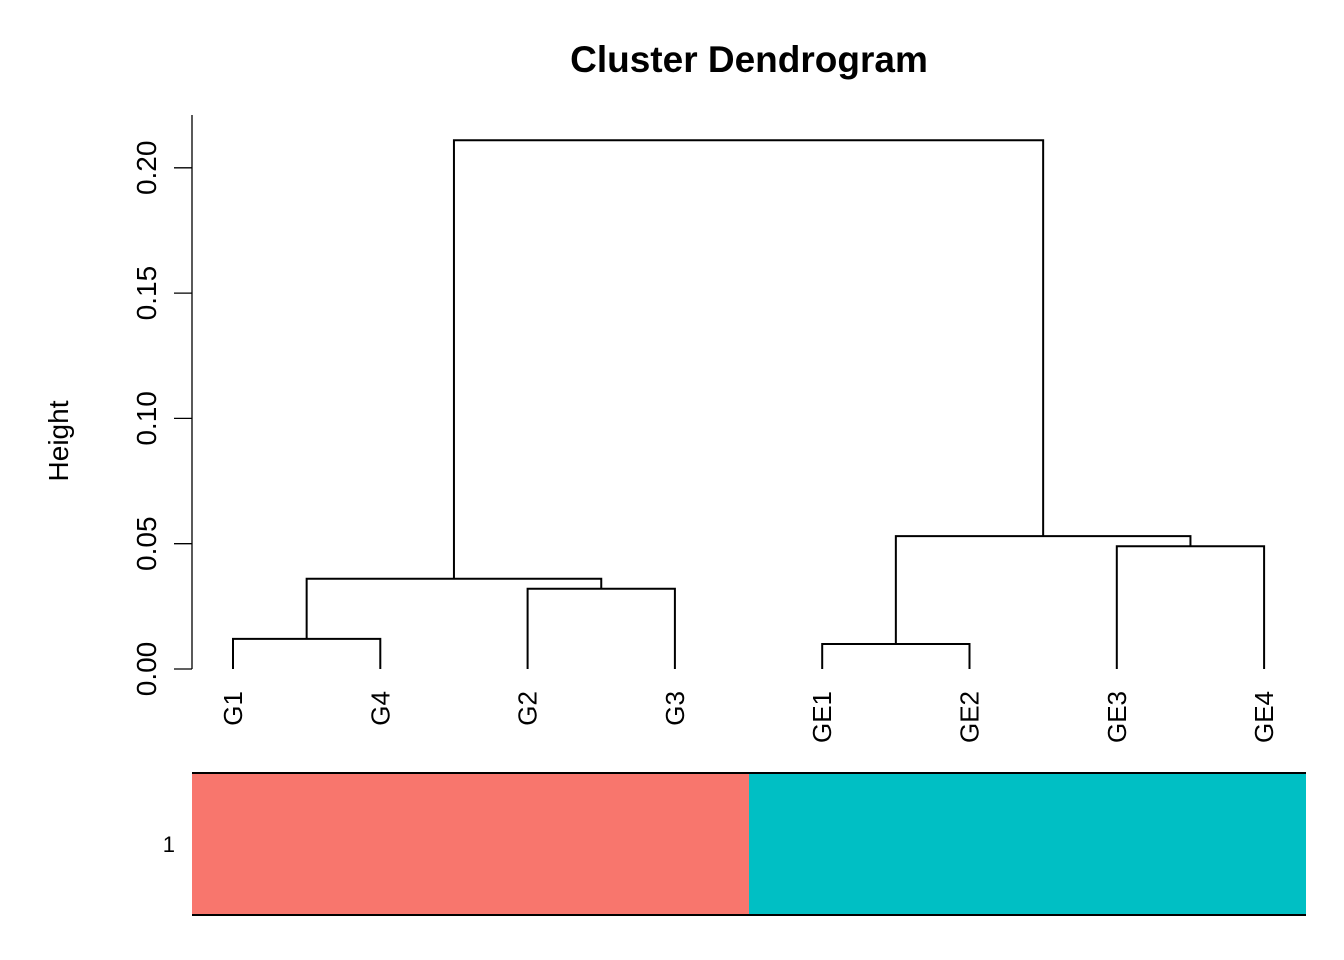 This screenshot has width=1344, height=960. I want to click on leaf-label: GE1, so click(822, 717).